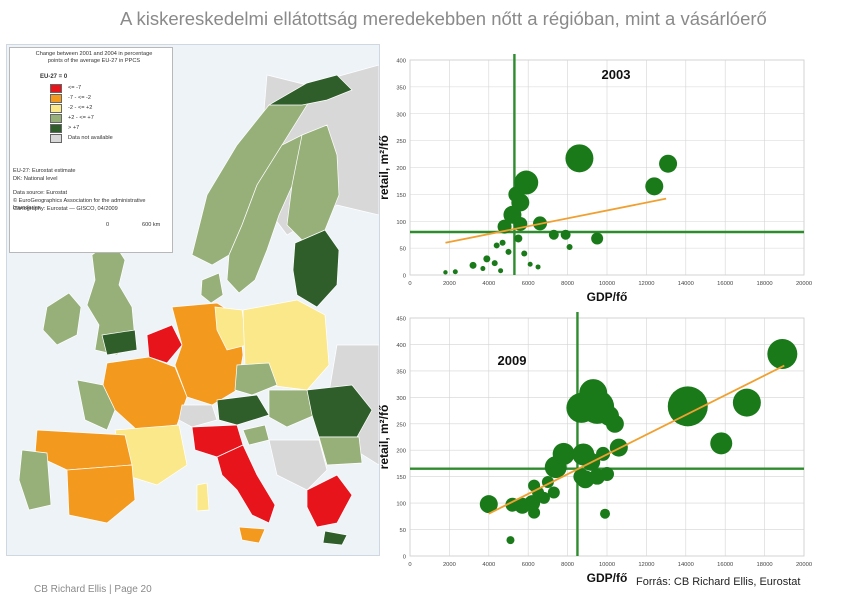 Image resolution: width=842 pixels, height=605 pixels. Describe the element at coordinates (81, 118) in the screenshot. I see `legend-item-label: +2 - <= +7` at that location.